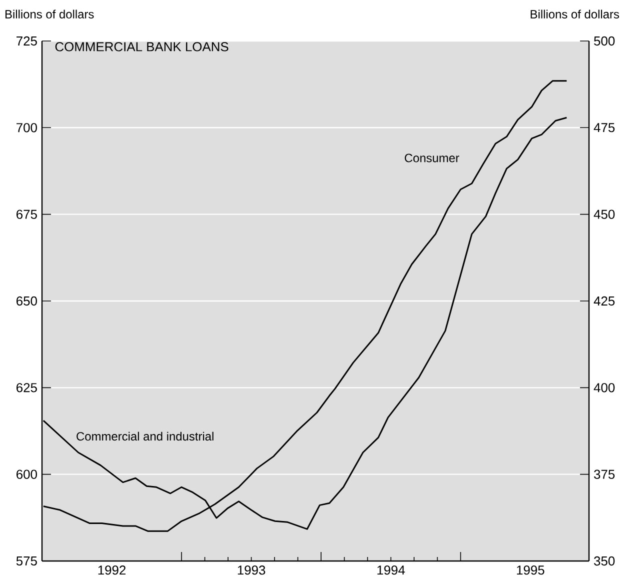 This screenshot has width=624, height=585. Describe the element at coordinates (26, 41) in the screenshot. I see `y-tick-label: 725` at that location.